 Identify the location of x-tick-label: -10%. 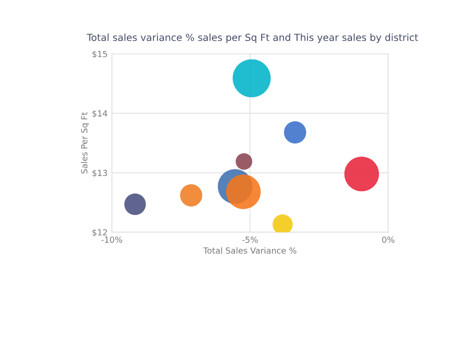
(112, 239).